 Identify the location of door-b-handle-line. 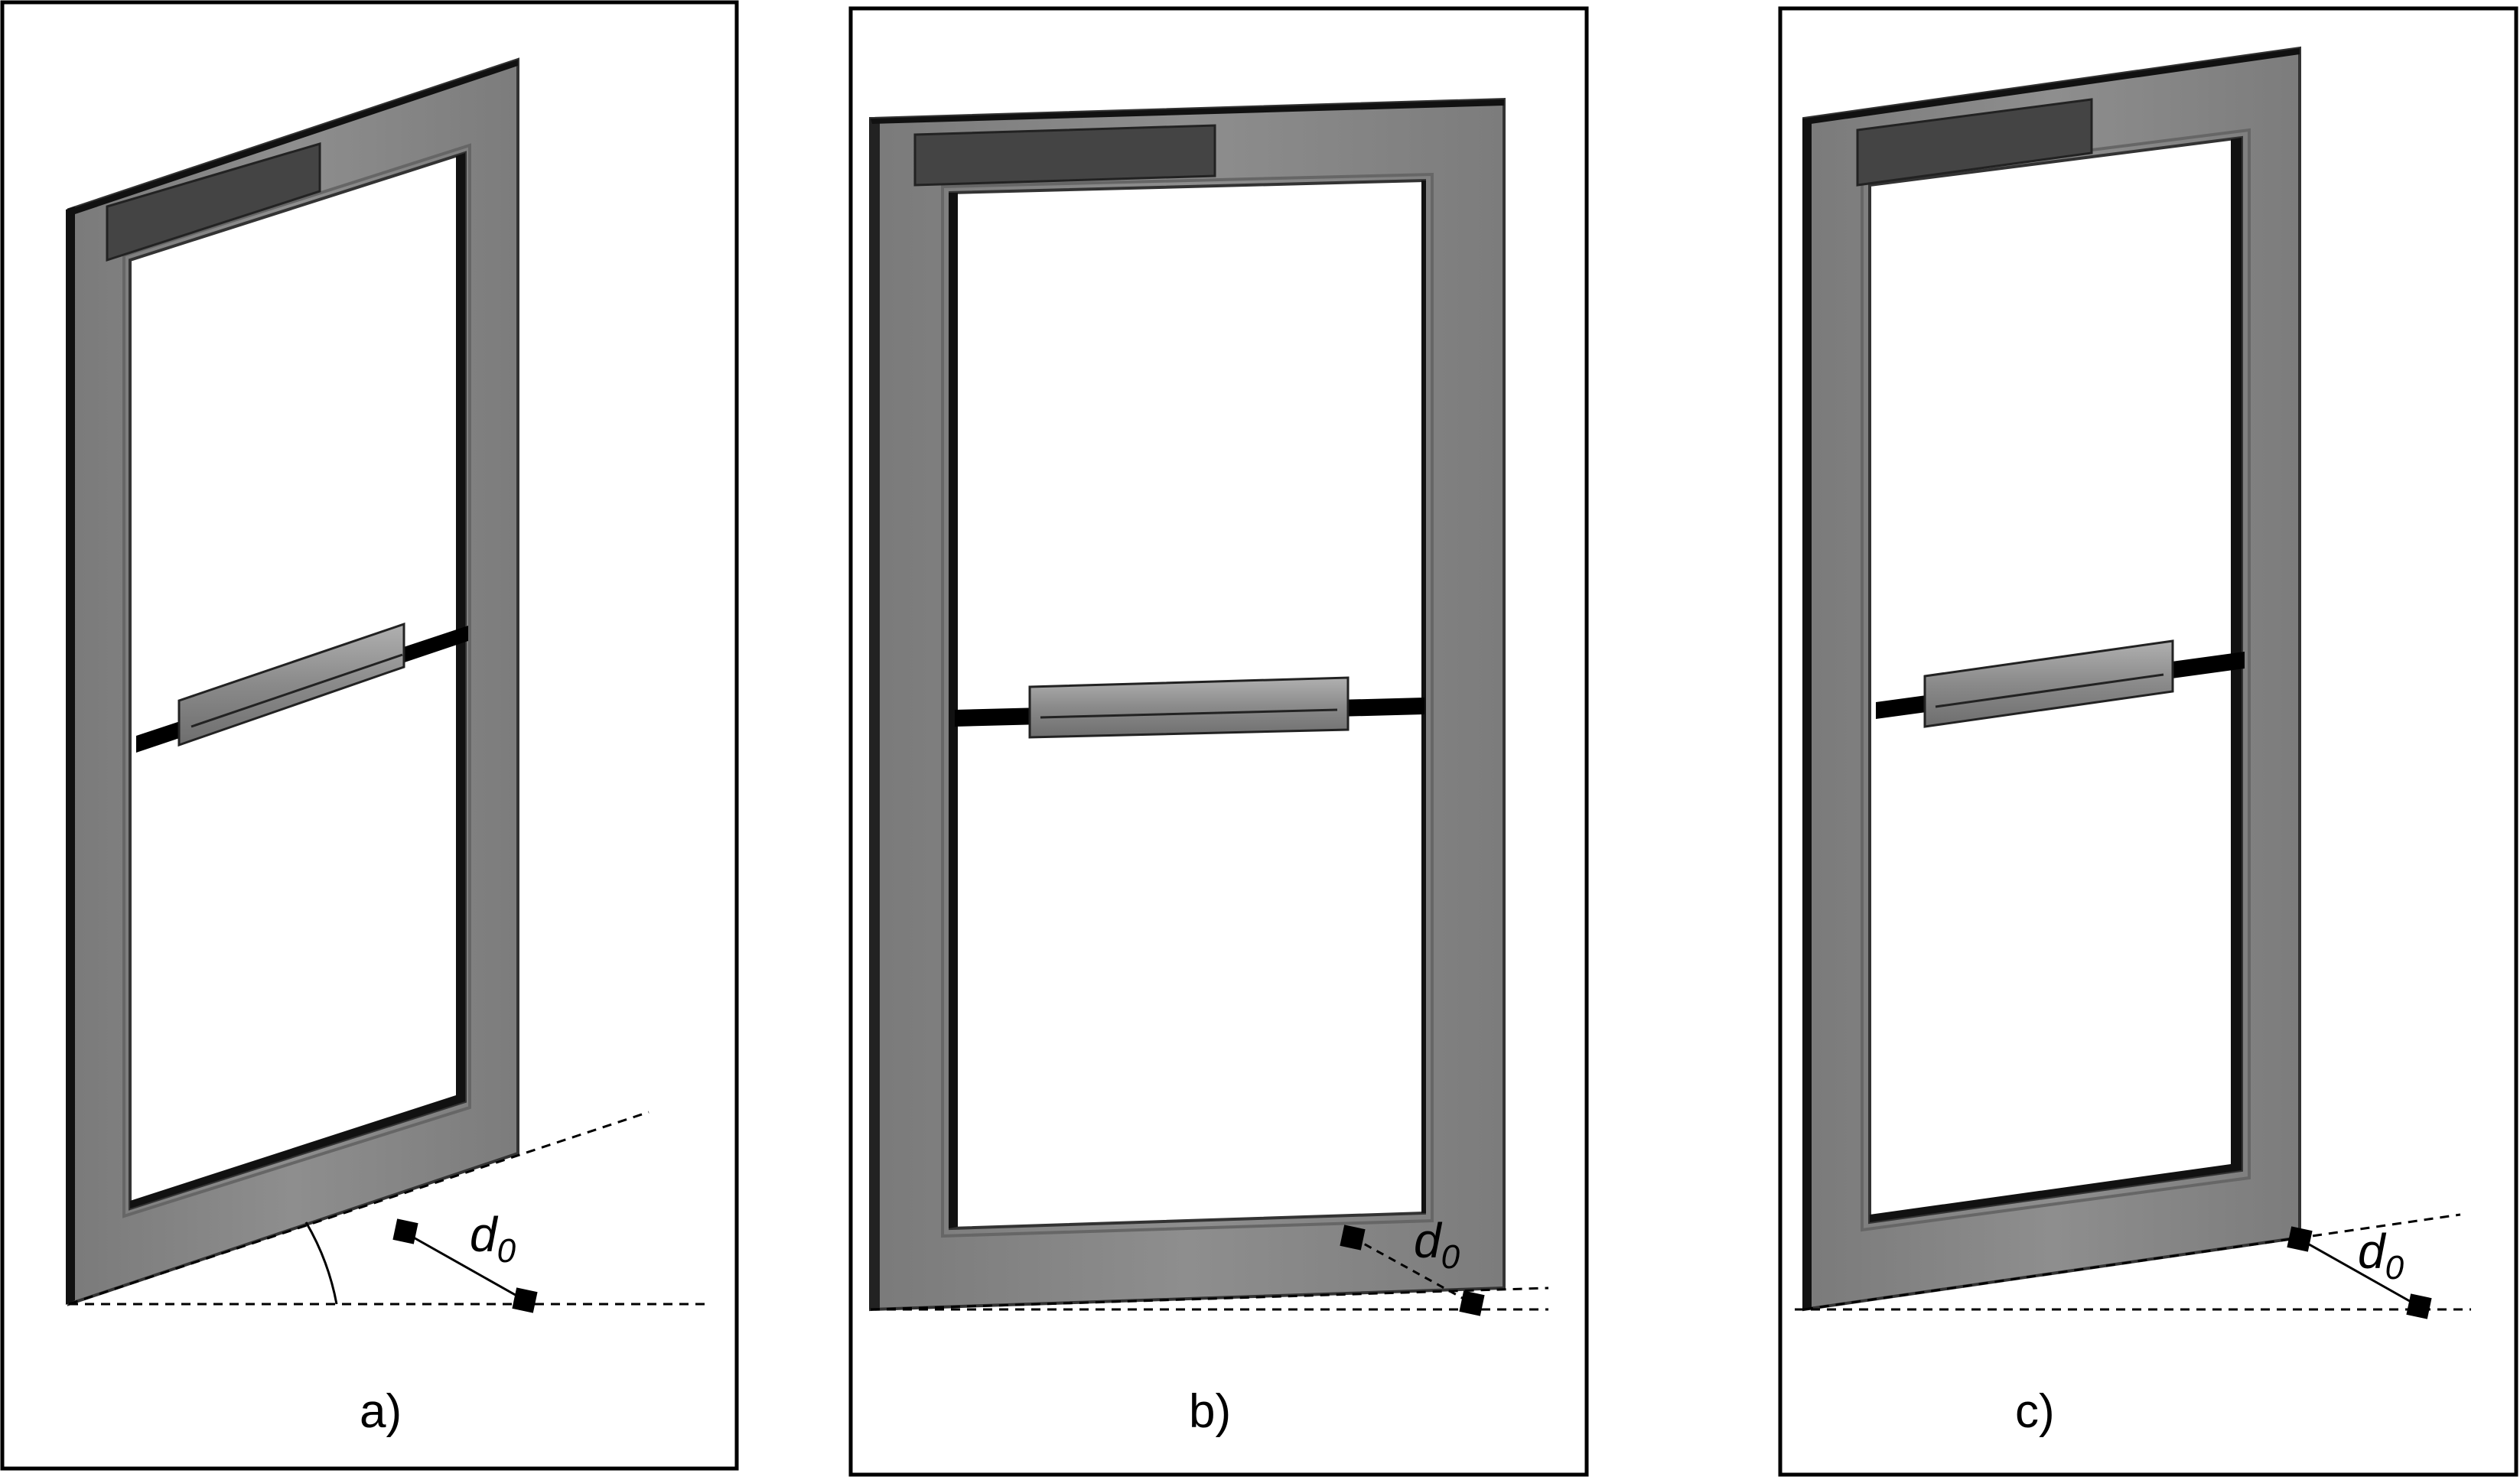
(1189, 713).